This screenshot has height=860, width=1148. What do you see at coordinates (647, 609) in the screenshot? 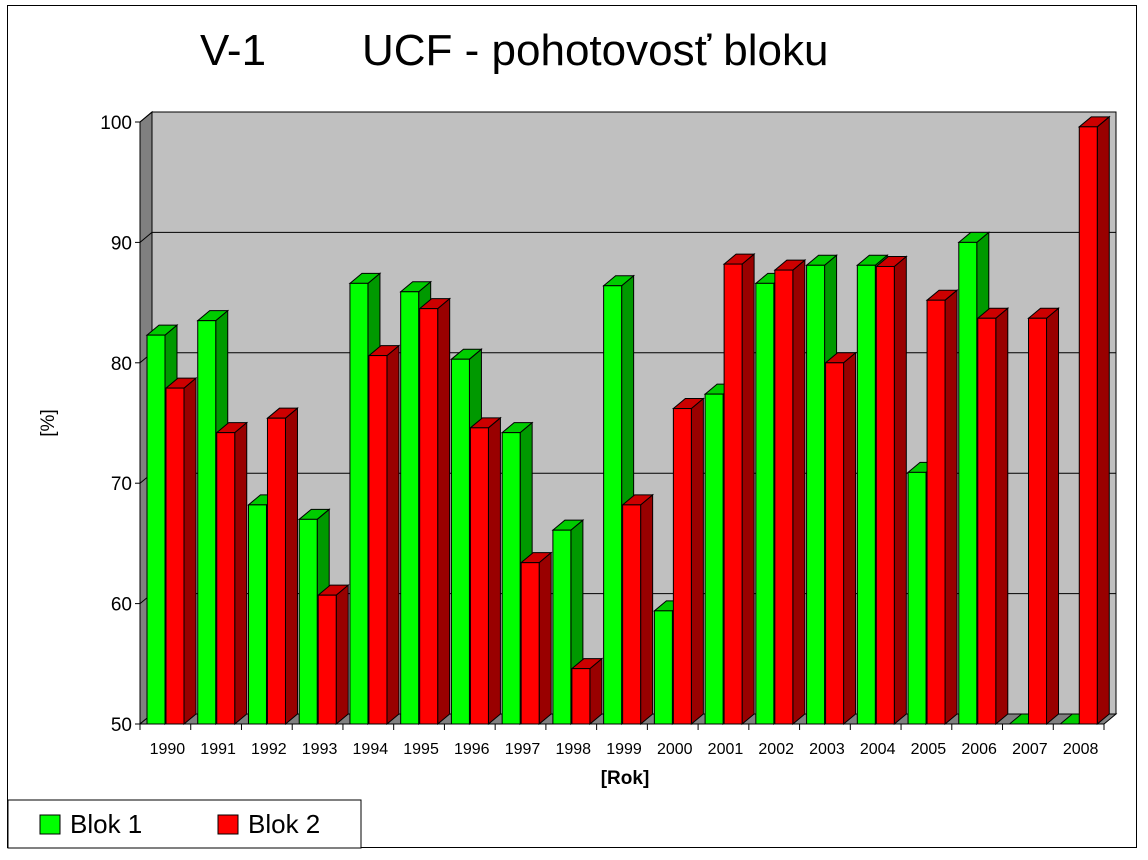
I see `bar-side-blok-2-1999` at bounding box center [647, 609].